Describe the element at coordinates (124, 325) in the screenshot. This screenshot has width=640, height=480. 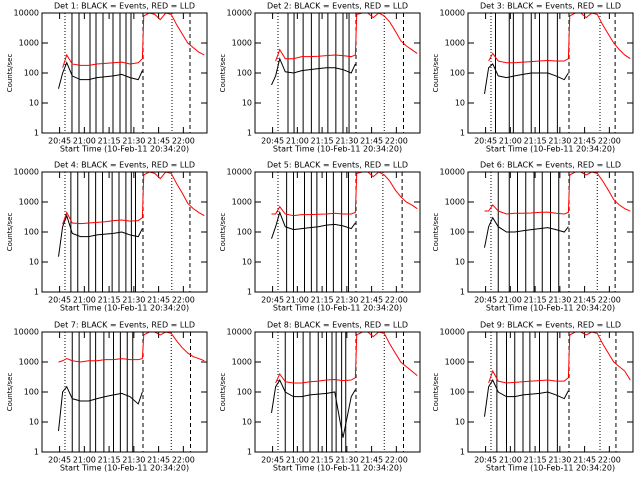
I see `chart-title: Det 7: BLACK = Events, RED = LLD` at that location.